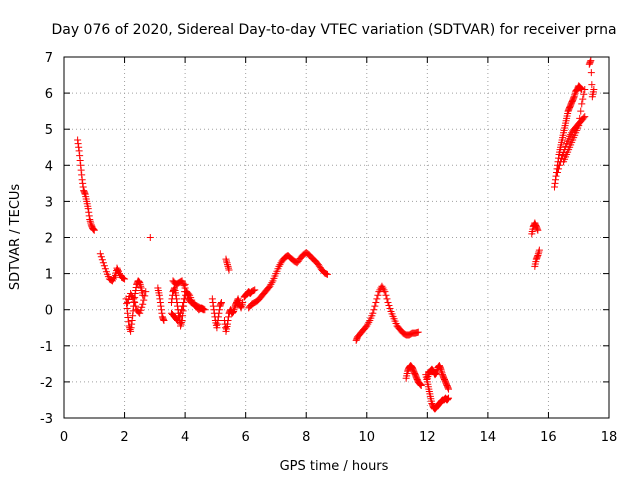  I want to click on y-axis-label: SDTVAR / TECUs, so click(15, 237).